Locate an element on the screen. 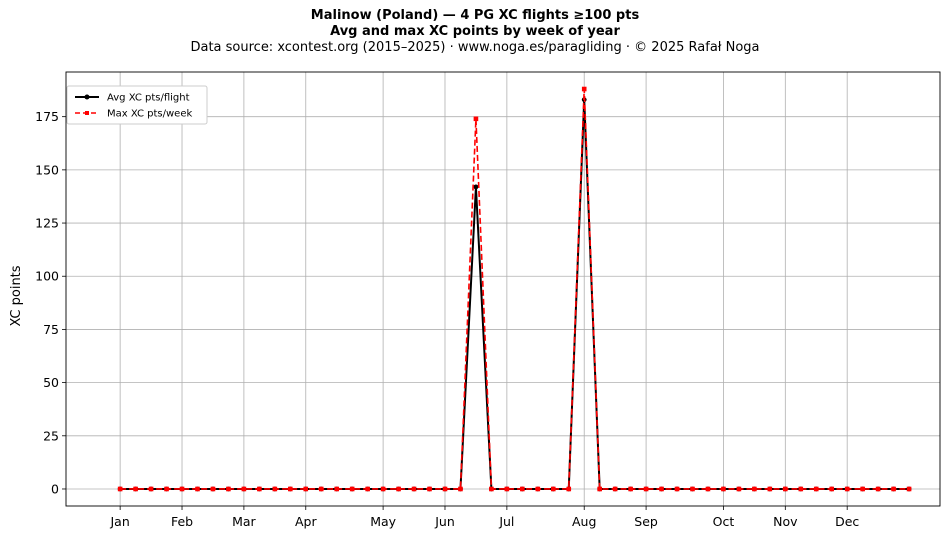 The image size is (950, 539). legend-avg-marker is located at coordinates (87, 97).